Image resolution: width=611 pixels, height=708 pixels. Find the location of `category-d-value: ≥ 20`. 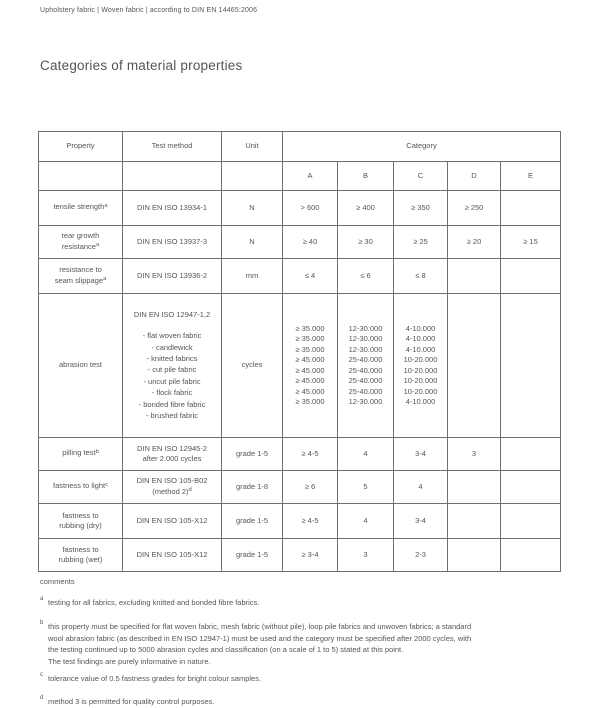

category-d-value: ≥ 20 is located at coordinates (474, 242).